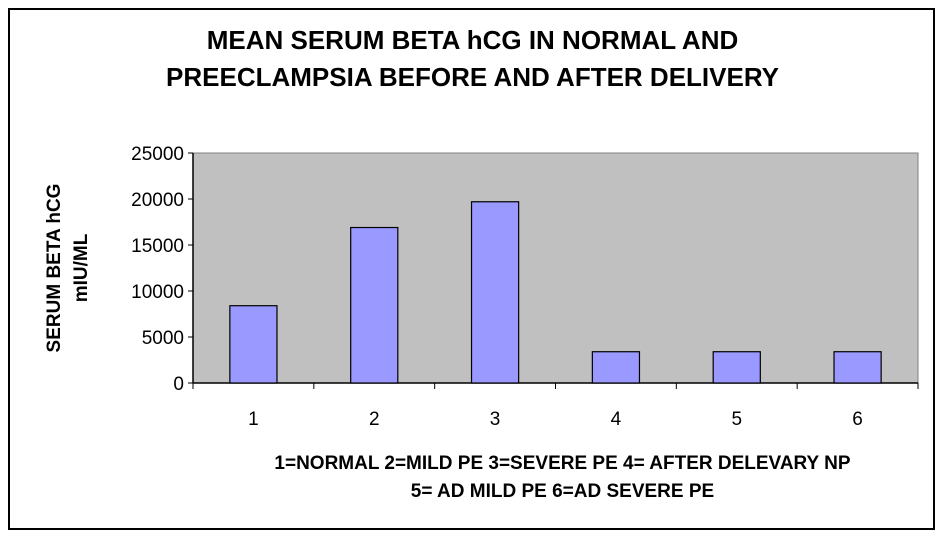 The width and height of the screenshot is (945, 540). What do you see at coordinates (374, 419) in the screenshot?
I see `x-tick-label: 2` at bounding box center [374, 419].